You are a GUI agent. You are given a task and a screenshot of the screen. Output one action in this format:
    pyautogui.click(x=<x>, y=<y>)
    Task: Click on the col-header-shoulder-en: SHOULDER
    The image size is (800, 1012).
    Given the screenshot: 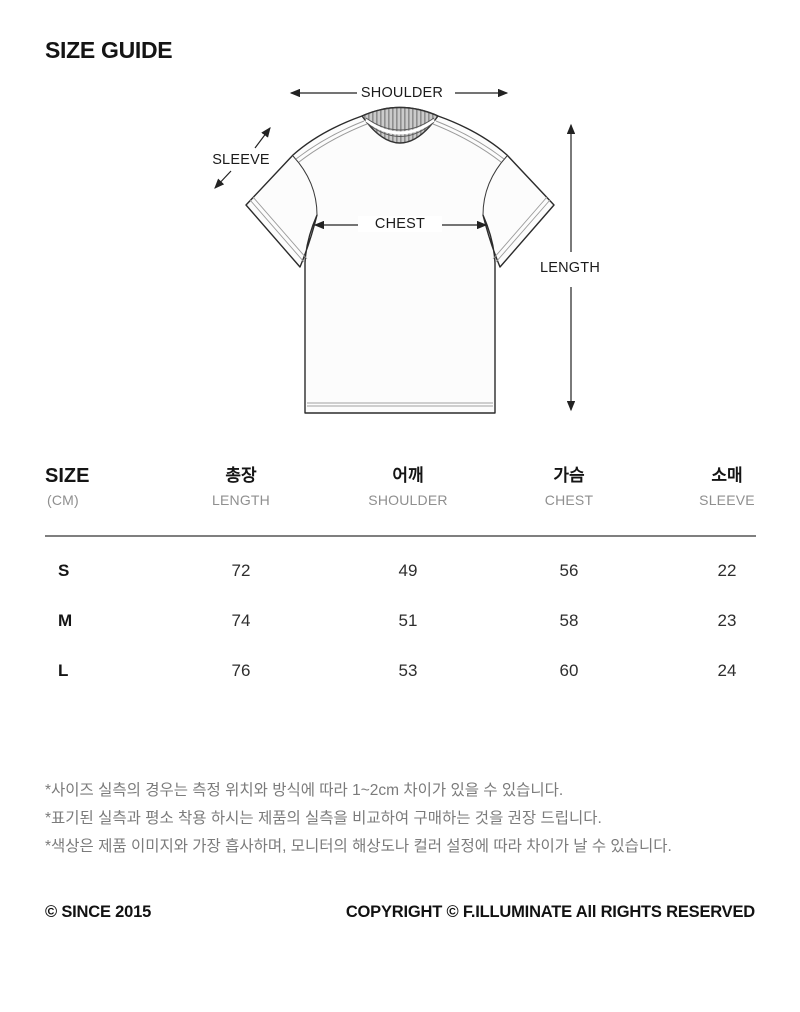 What is the action you would take?
    pyautogui.click(x=408, y=500)
    